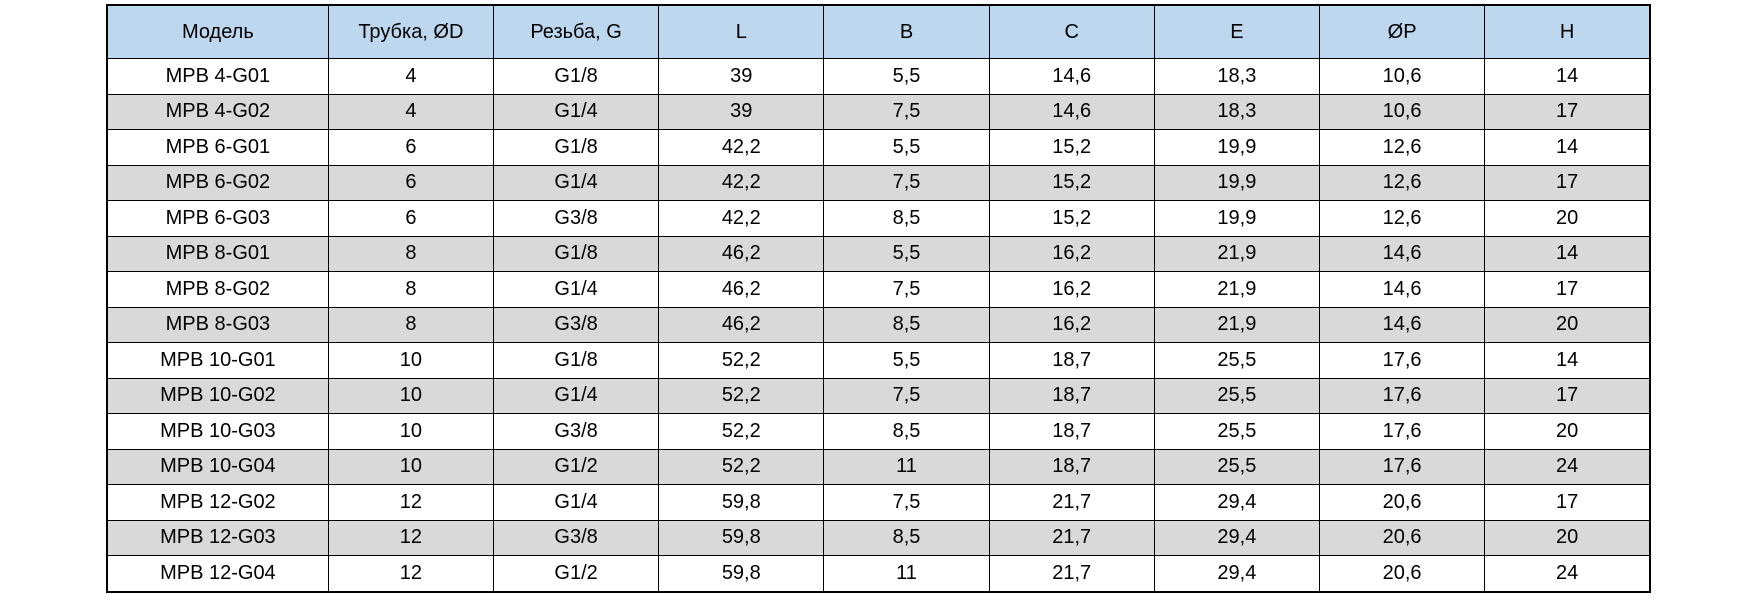 This screenshot has height=614, width=1755. I want to click on column-header-l: L, so click(741, 31).